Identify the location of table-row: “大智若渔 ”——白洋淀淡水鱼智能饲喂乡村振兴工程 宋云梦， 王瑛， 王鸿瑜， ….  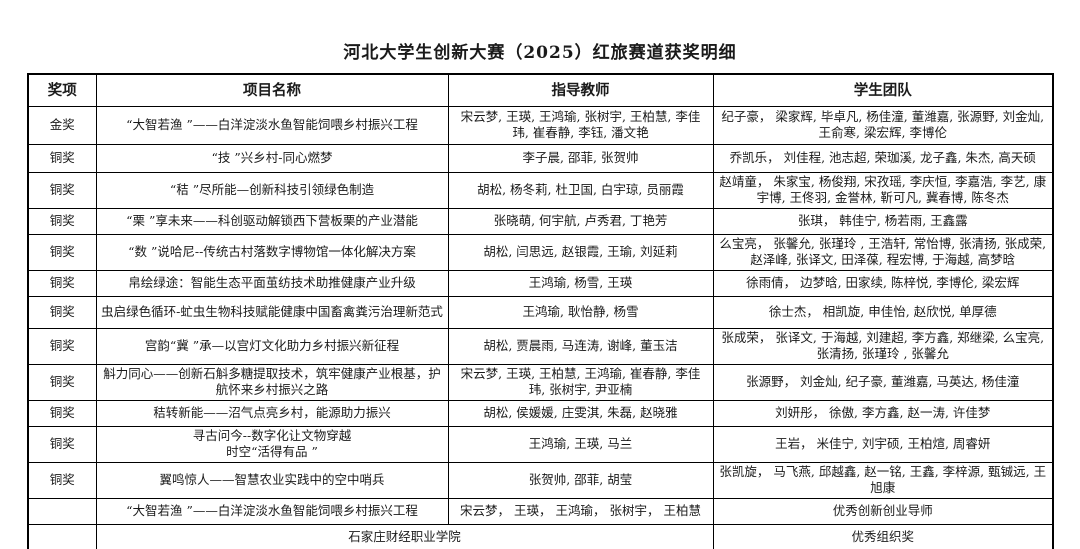
(540, 511).